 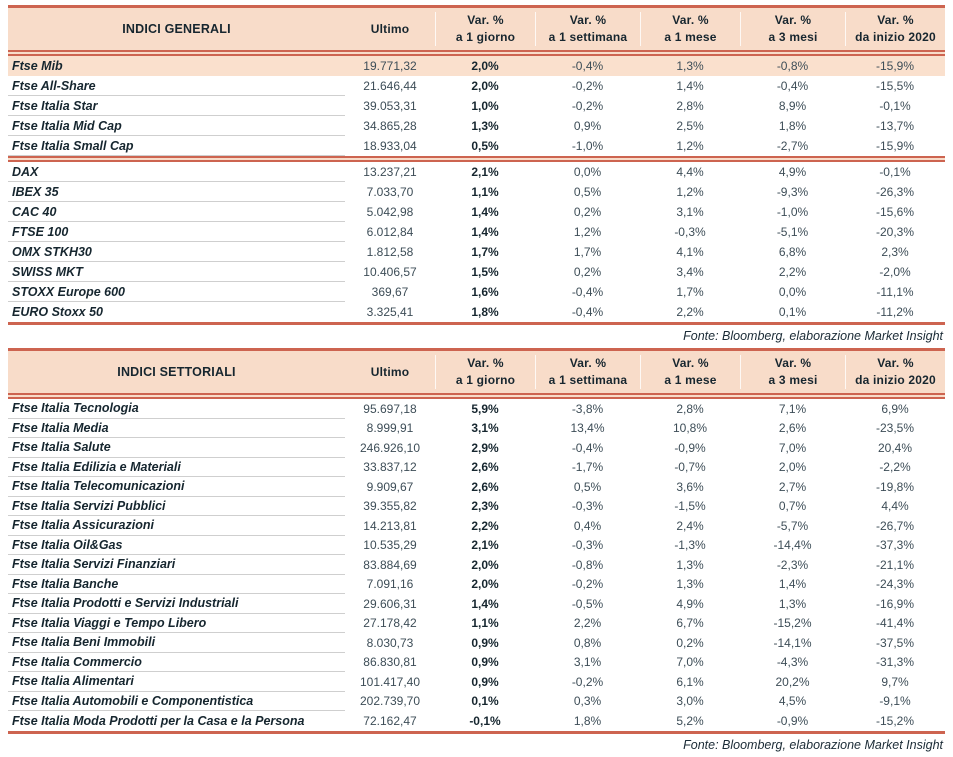 What do you see at coordinates (485, 212) in the screenshot?
I see `value-var-1g: 1,4%` at bounding box center [485, 212].